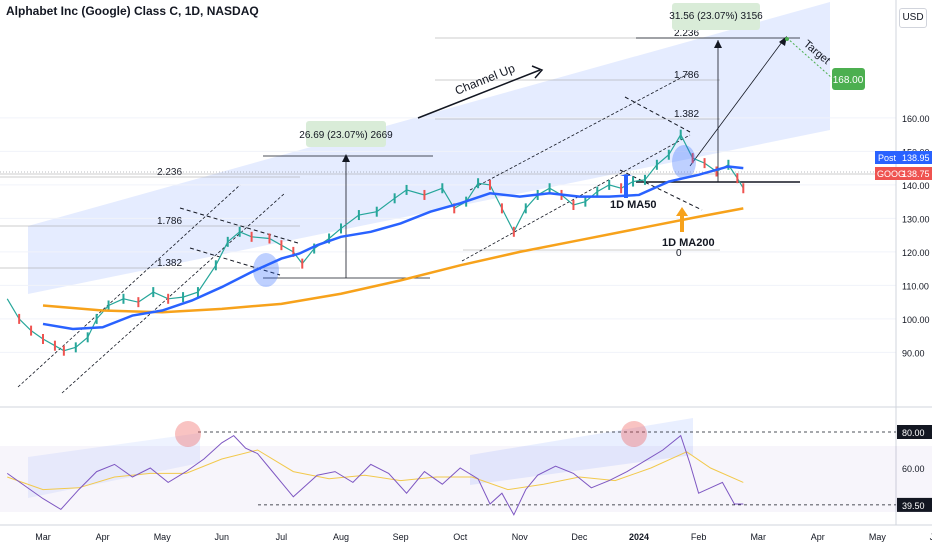 The height and width of the screenshot is (550, 932). Describe the element at coordinates (282, 537) in the screenshot. I see `x-tick-label: Jul` at that location.